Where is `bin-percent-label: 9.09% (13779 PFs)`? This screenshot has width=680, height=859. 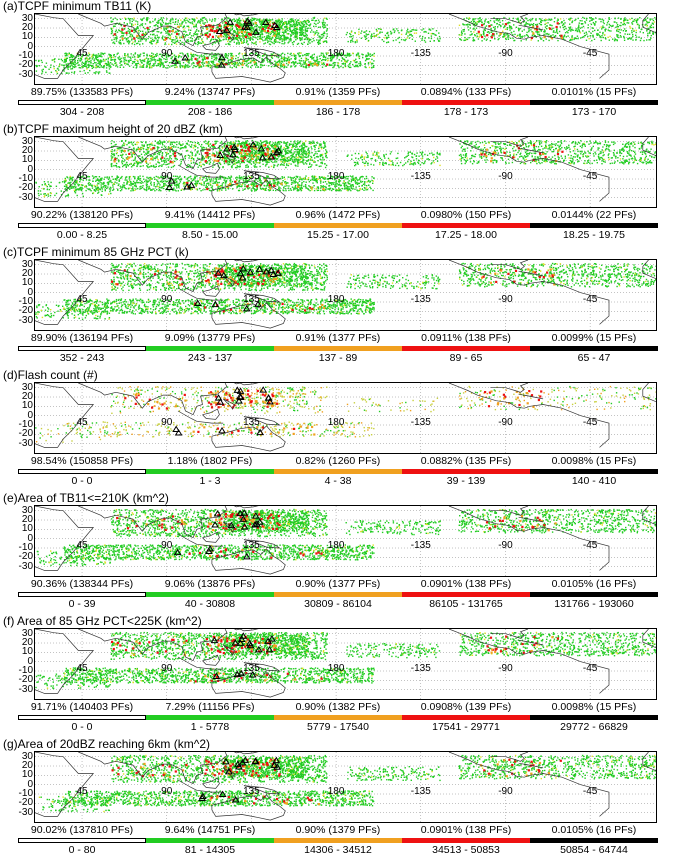 bin-percent-label: 9.09% (13779 PFs) is located at coordinates (210, 338).